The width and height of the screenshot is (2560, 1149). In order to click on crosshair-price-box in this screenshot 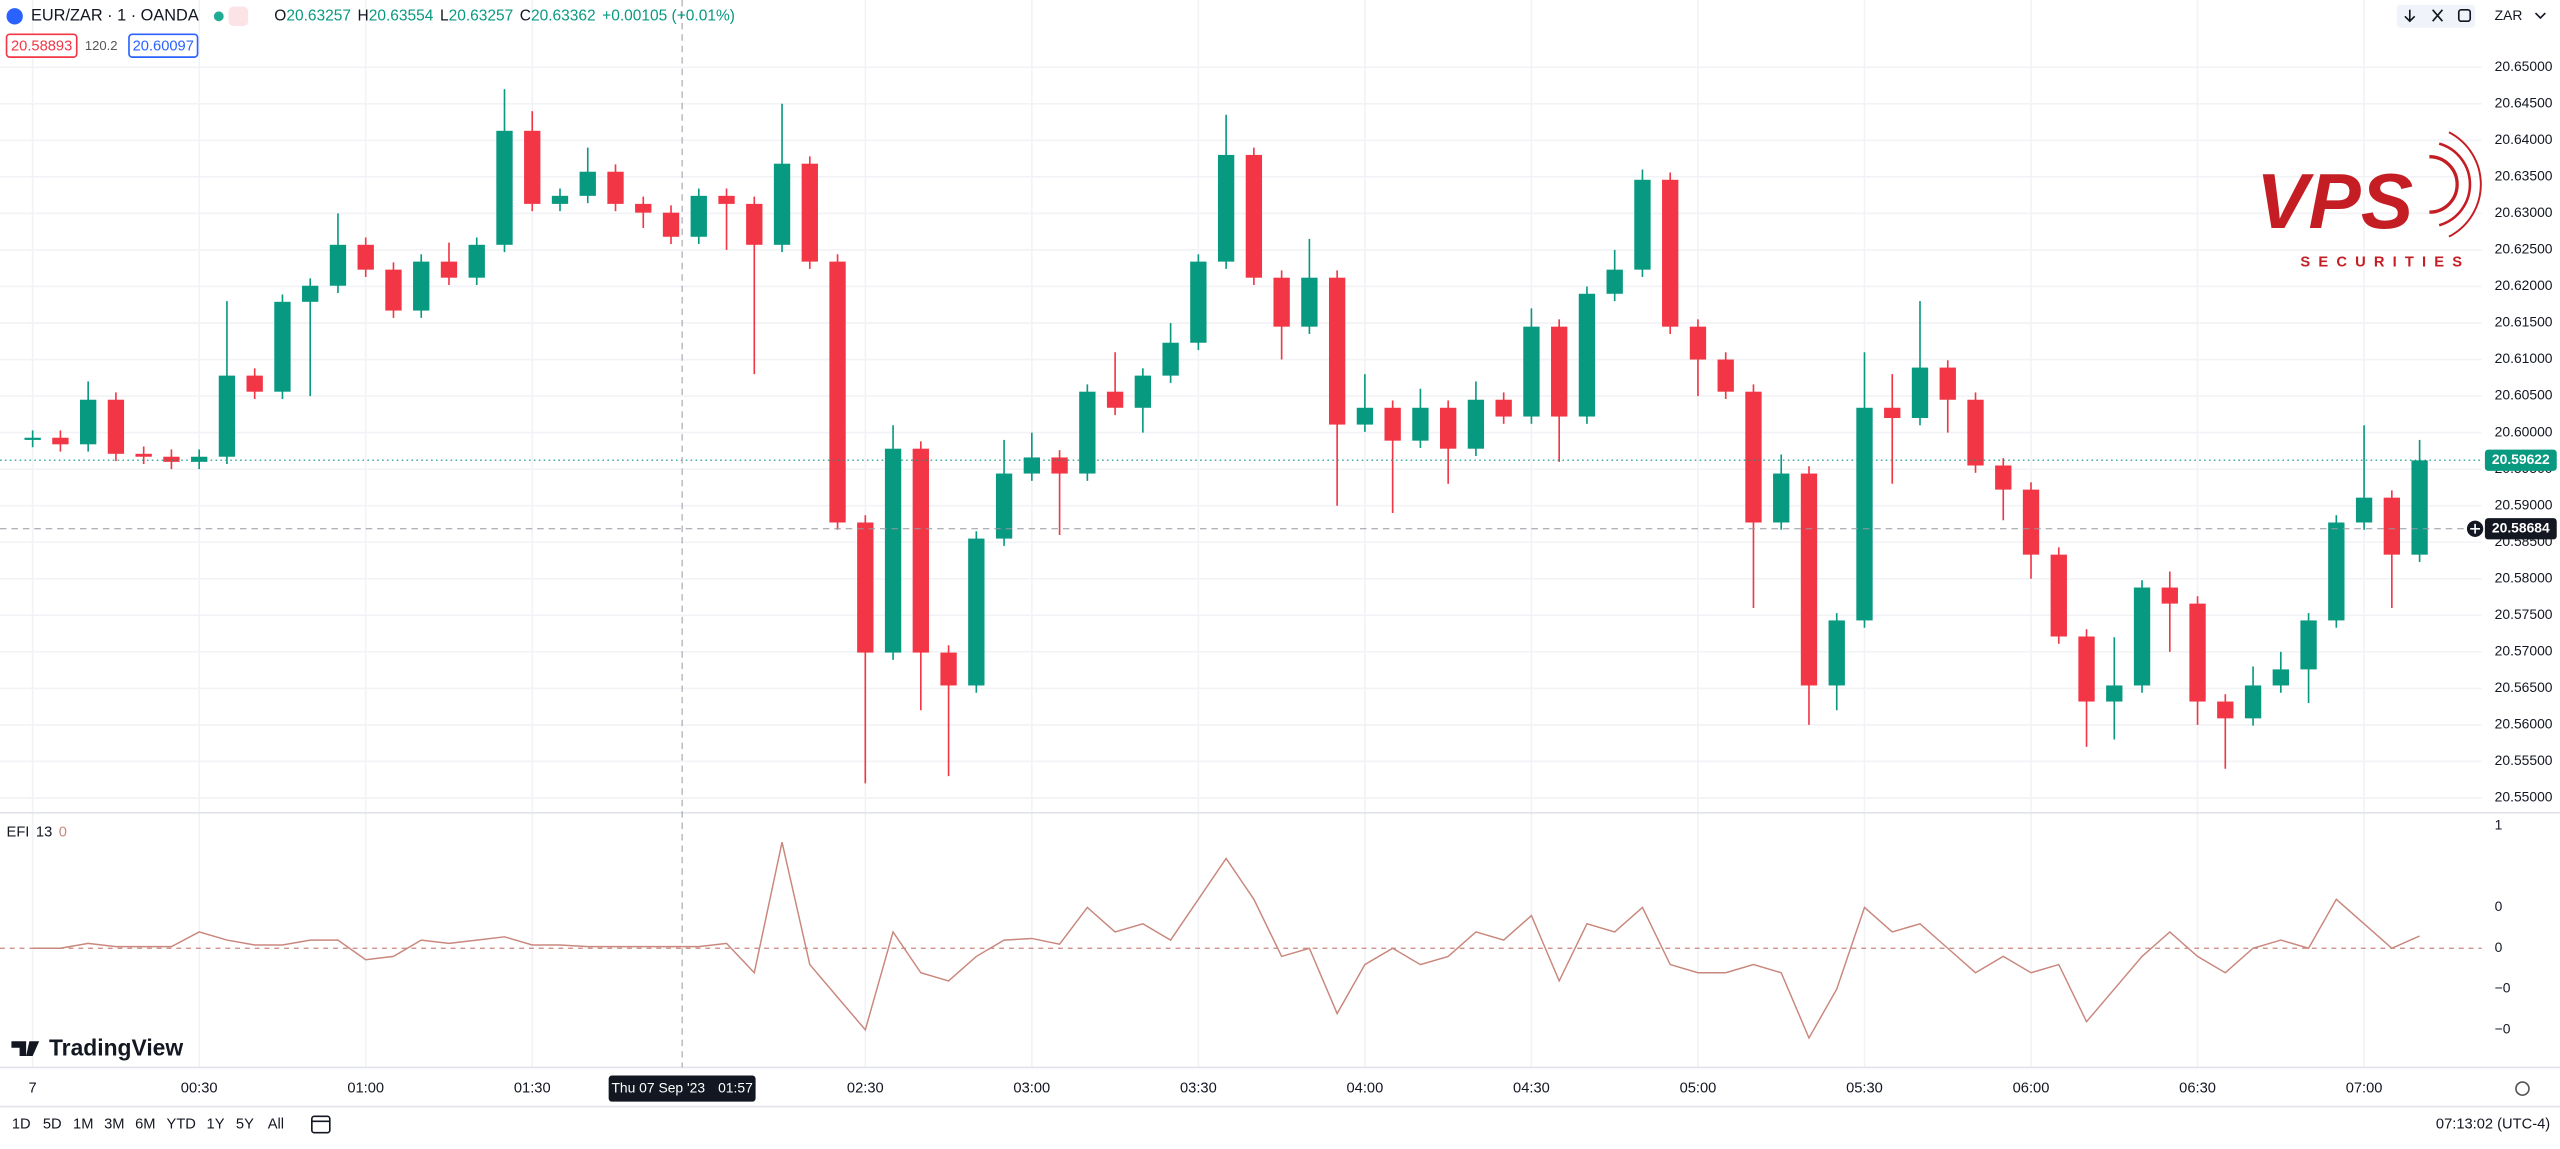, I will do `click(2520, 529)`.